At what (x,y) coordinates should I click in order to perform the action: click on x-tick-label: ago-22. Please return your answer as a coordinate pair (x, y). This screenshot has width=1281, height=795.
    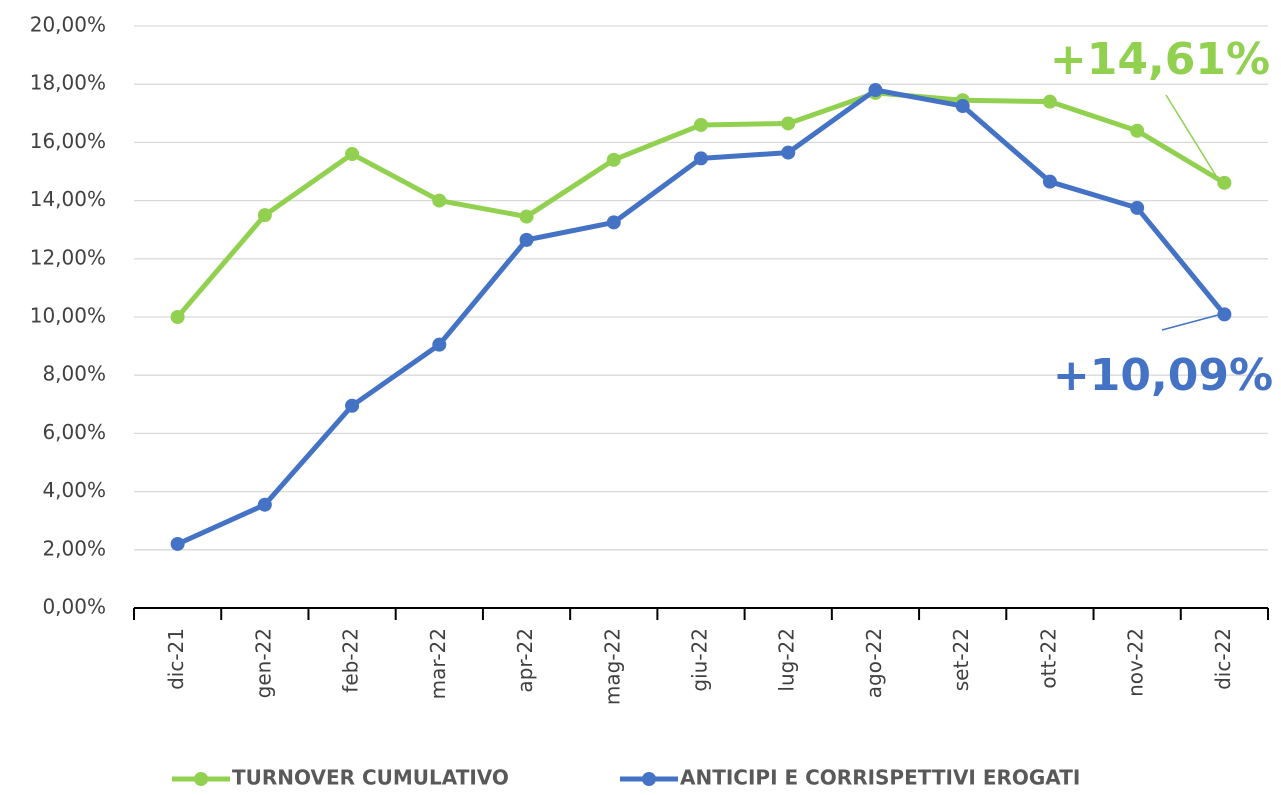
    Looking at the image, I should click on (874, 663).